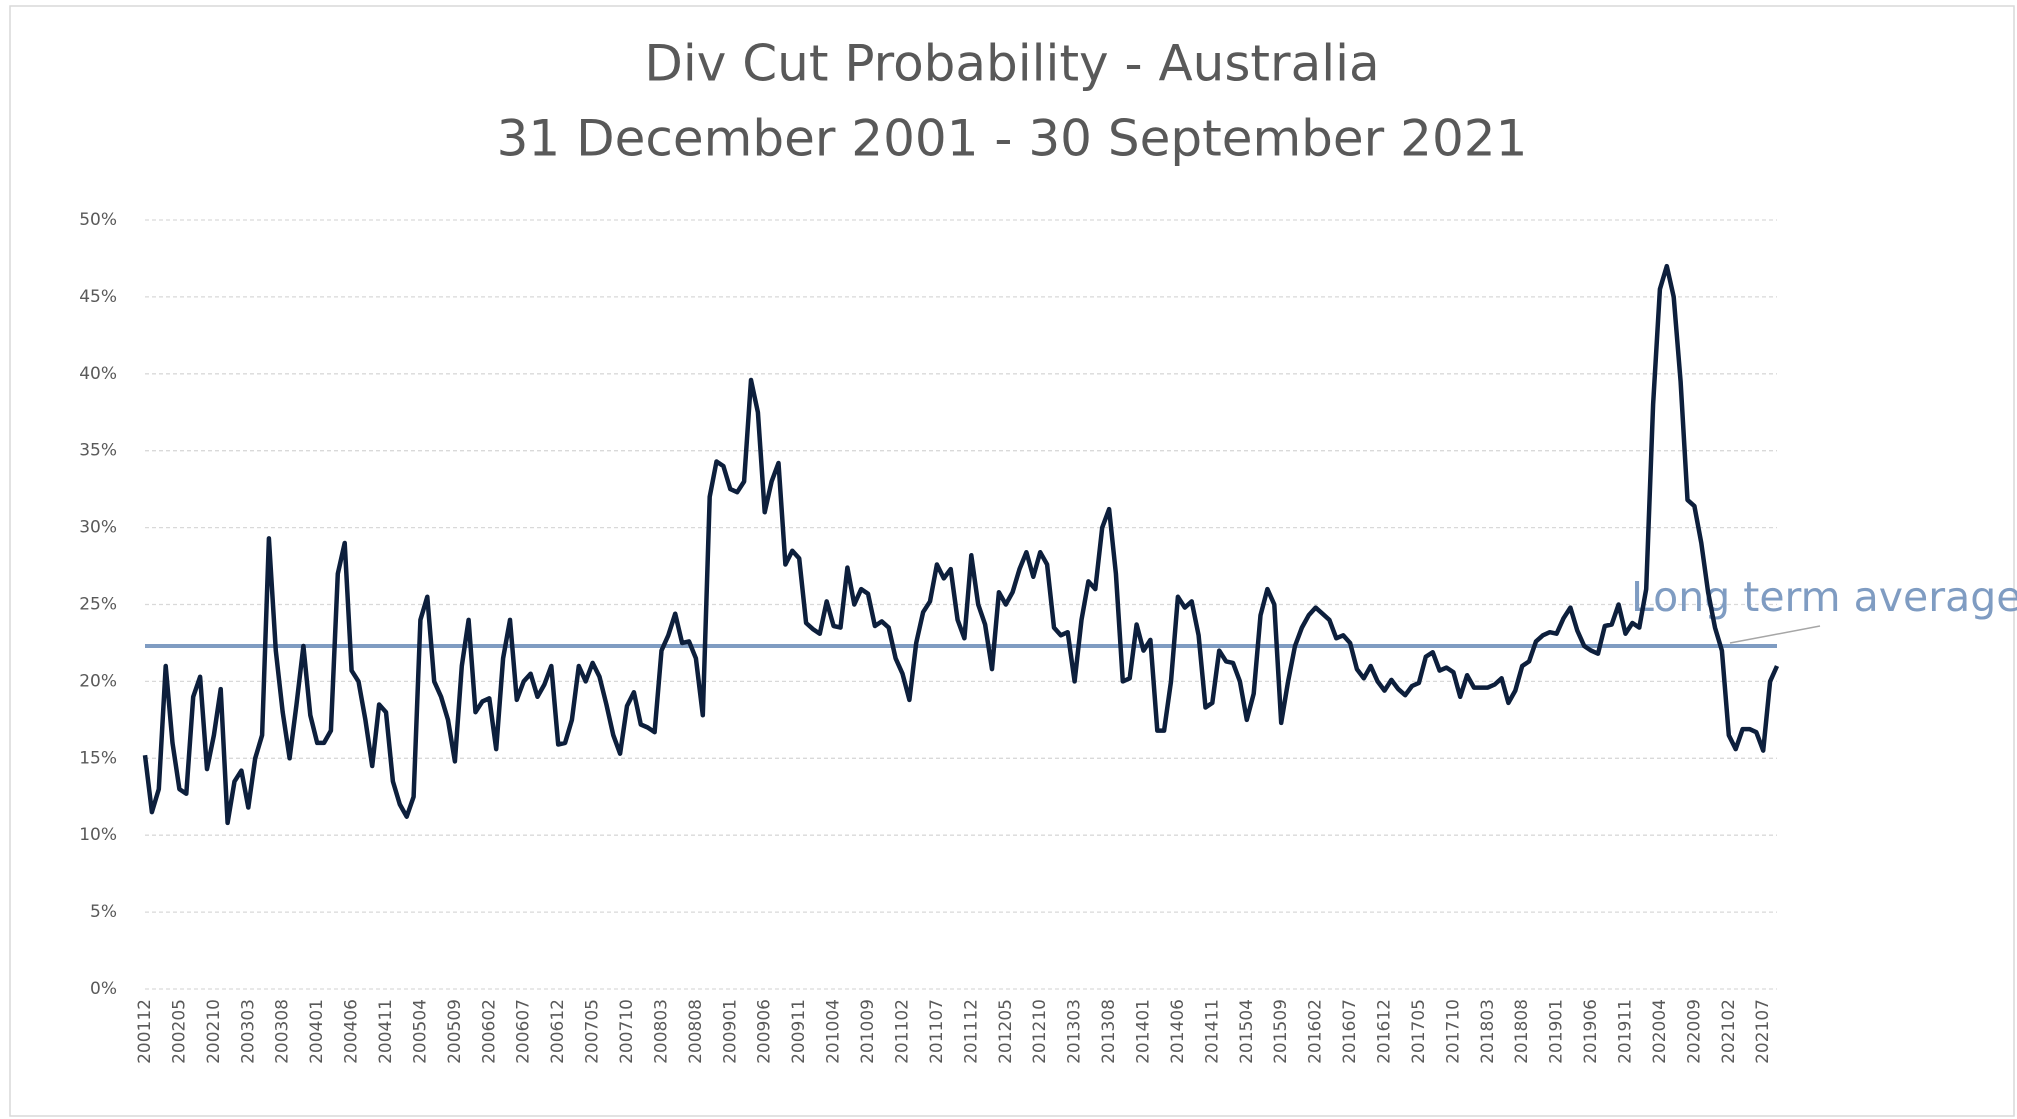  What do you see at coordinates (1488, 1031) in the screenshot?
I see `x-tick-label: 201803` at bounding box center [1488, 1031].